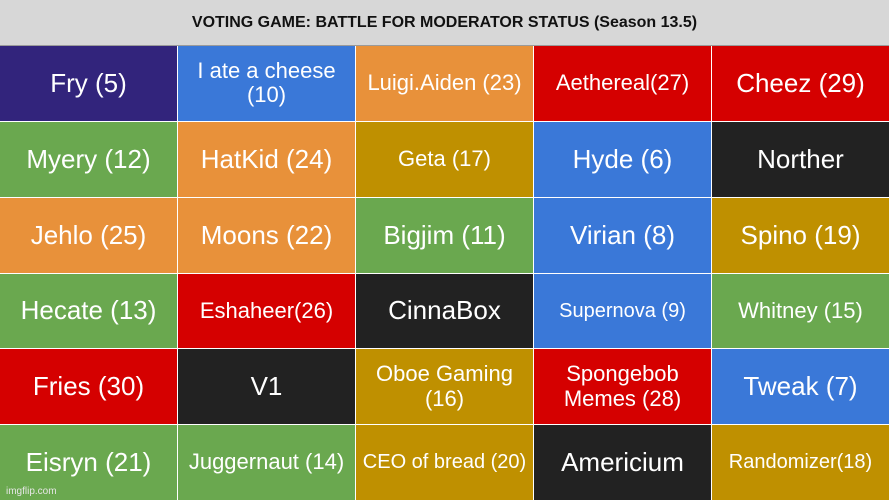  What do you see at coordinates (266, 462) in the screenshot?
I see `grid-cell-27: Juggernaut (14)` at bounding box center [266, 462].